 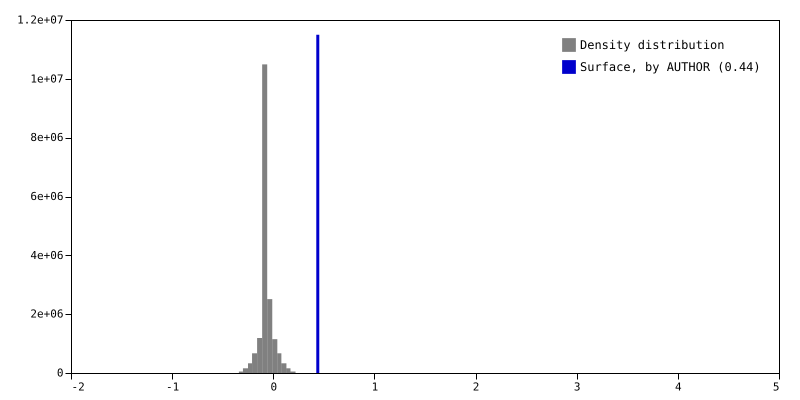 I want to click on x-tick-label: 3, so click(x=577, y=387).